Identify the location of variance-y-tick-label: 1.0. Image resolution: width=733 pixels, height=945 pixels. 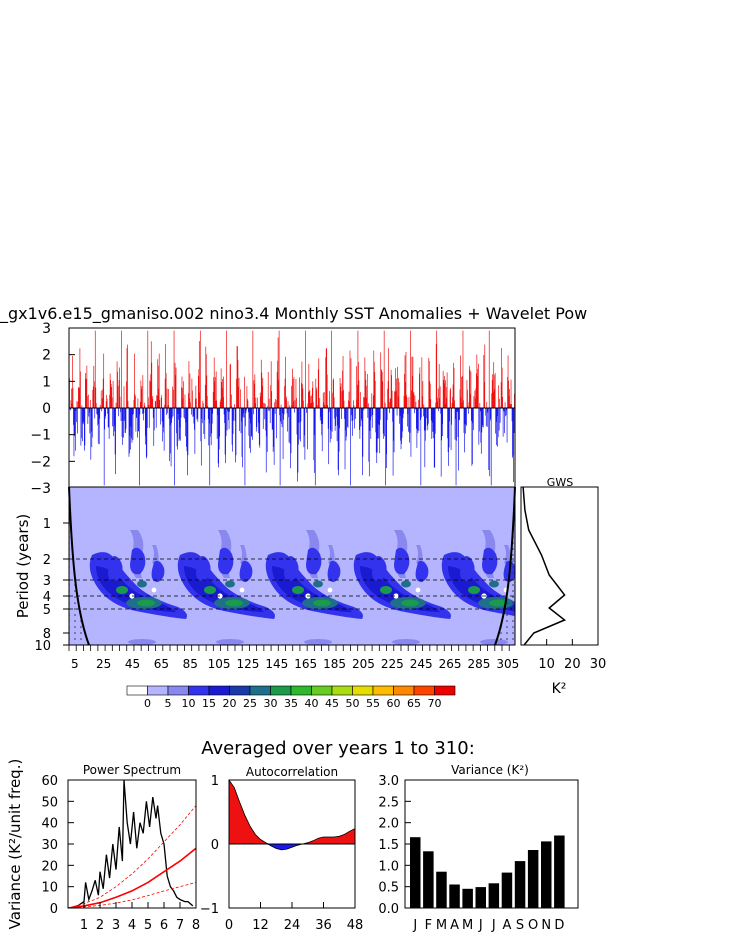
(388, 866).